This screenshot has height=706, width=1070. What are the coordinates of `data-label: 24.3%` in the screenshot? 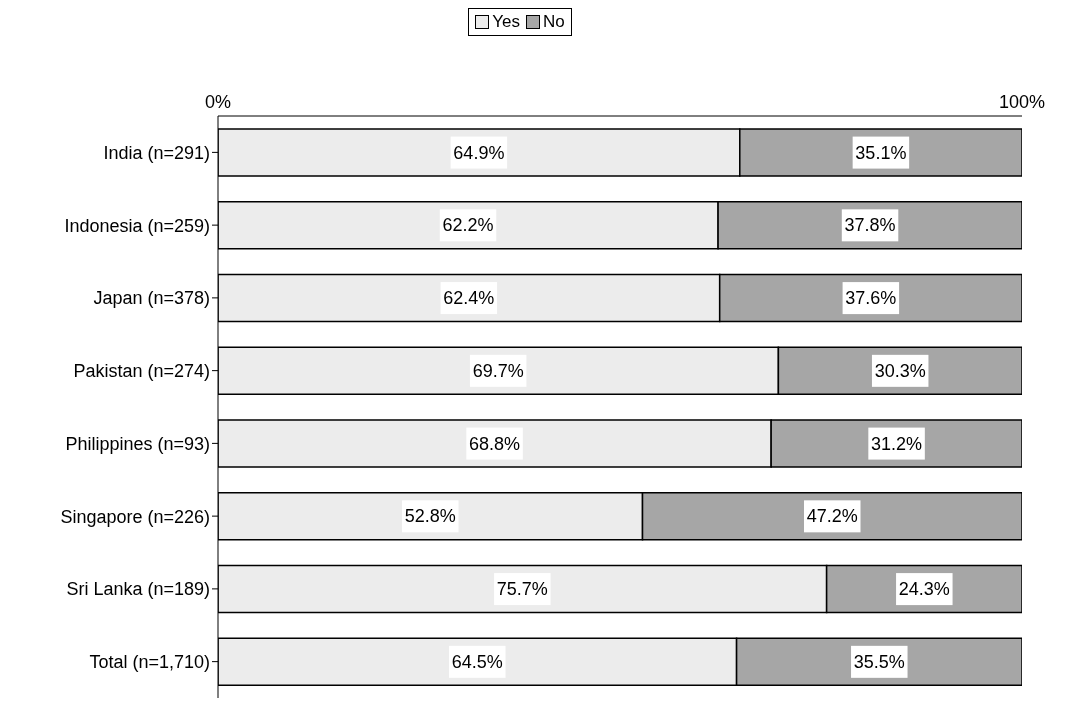 It's located at (924, 589).